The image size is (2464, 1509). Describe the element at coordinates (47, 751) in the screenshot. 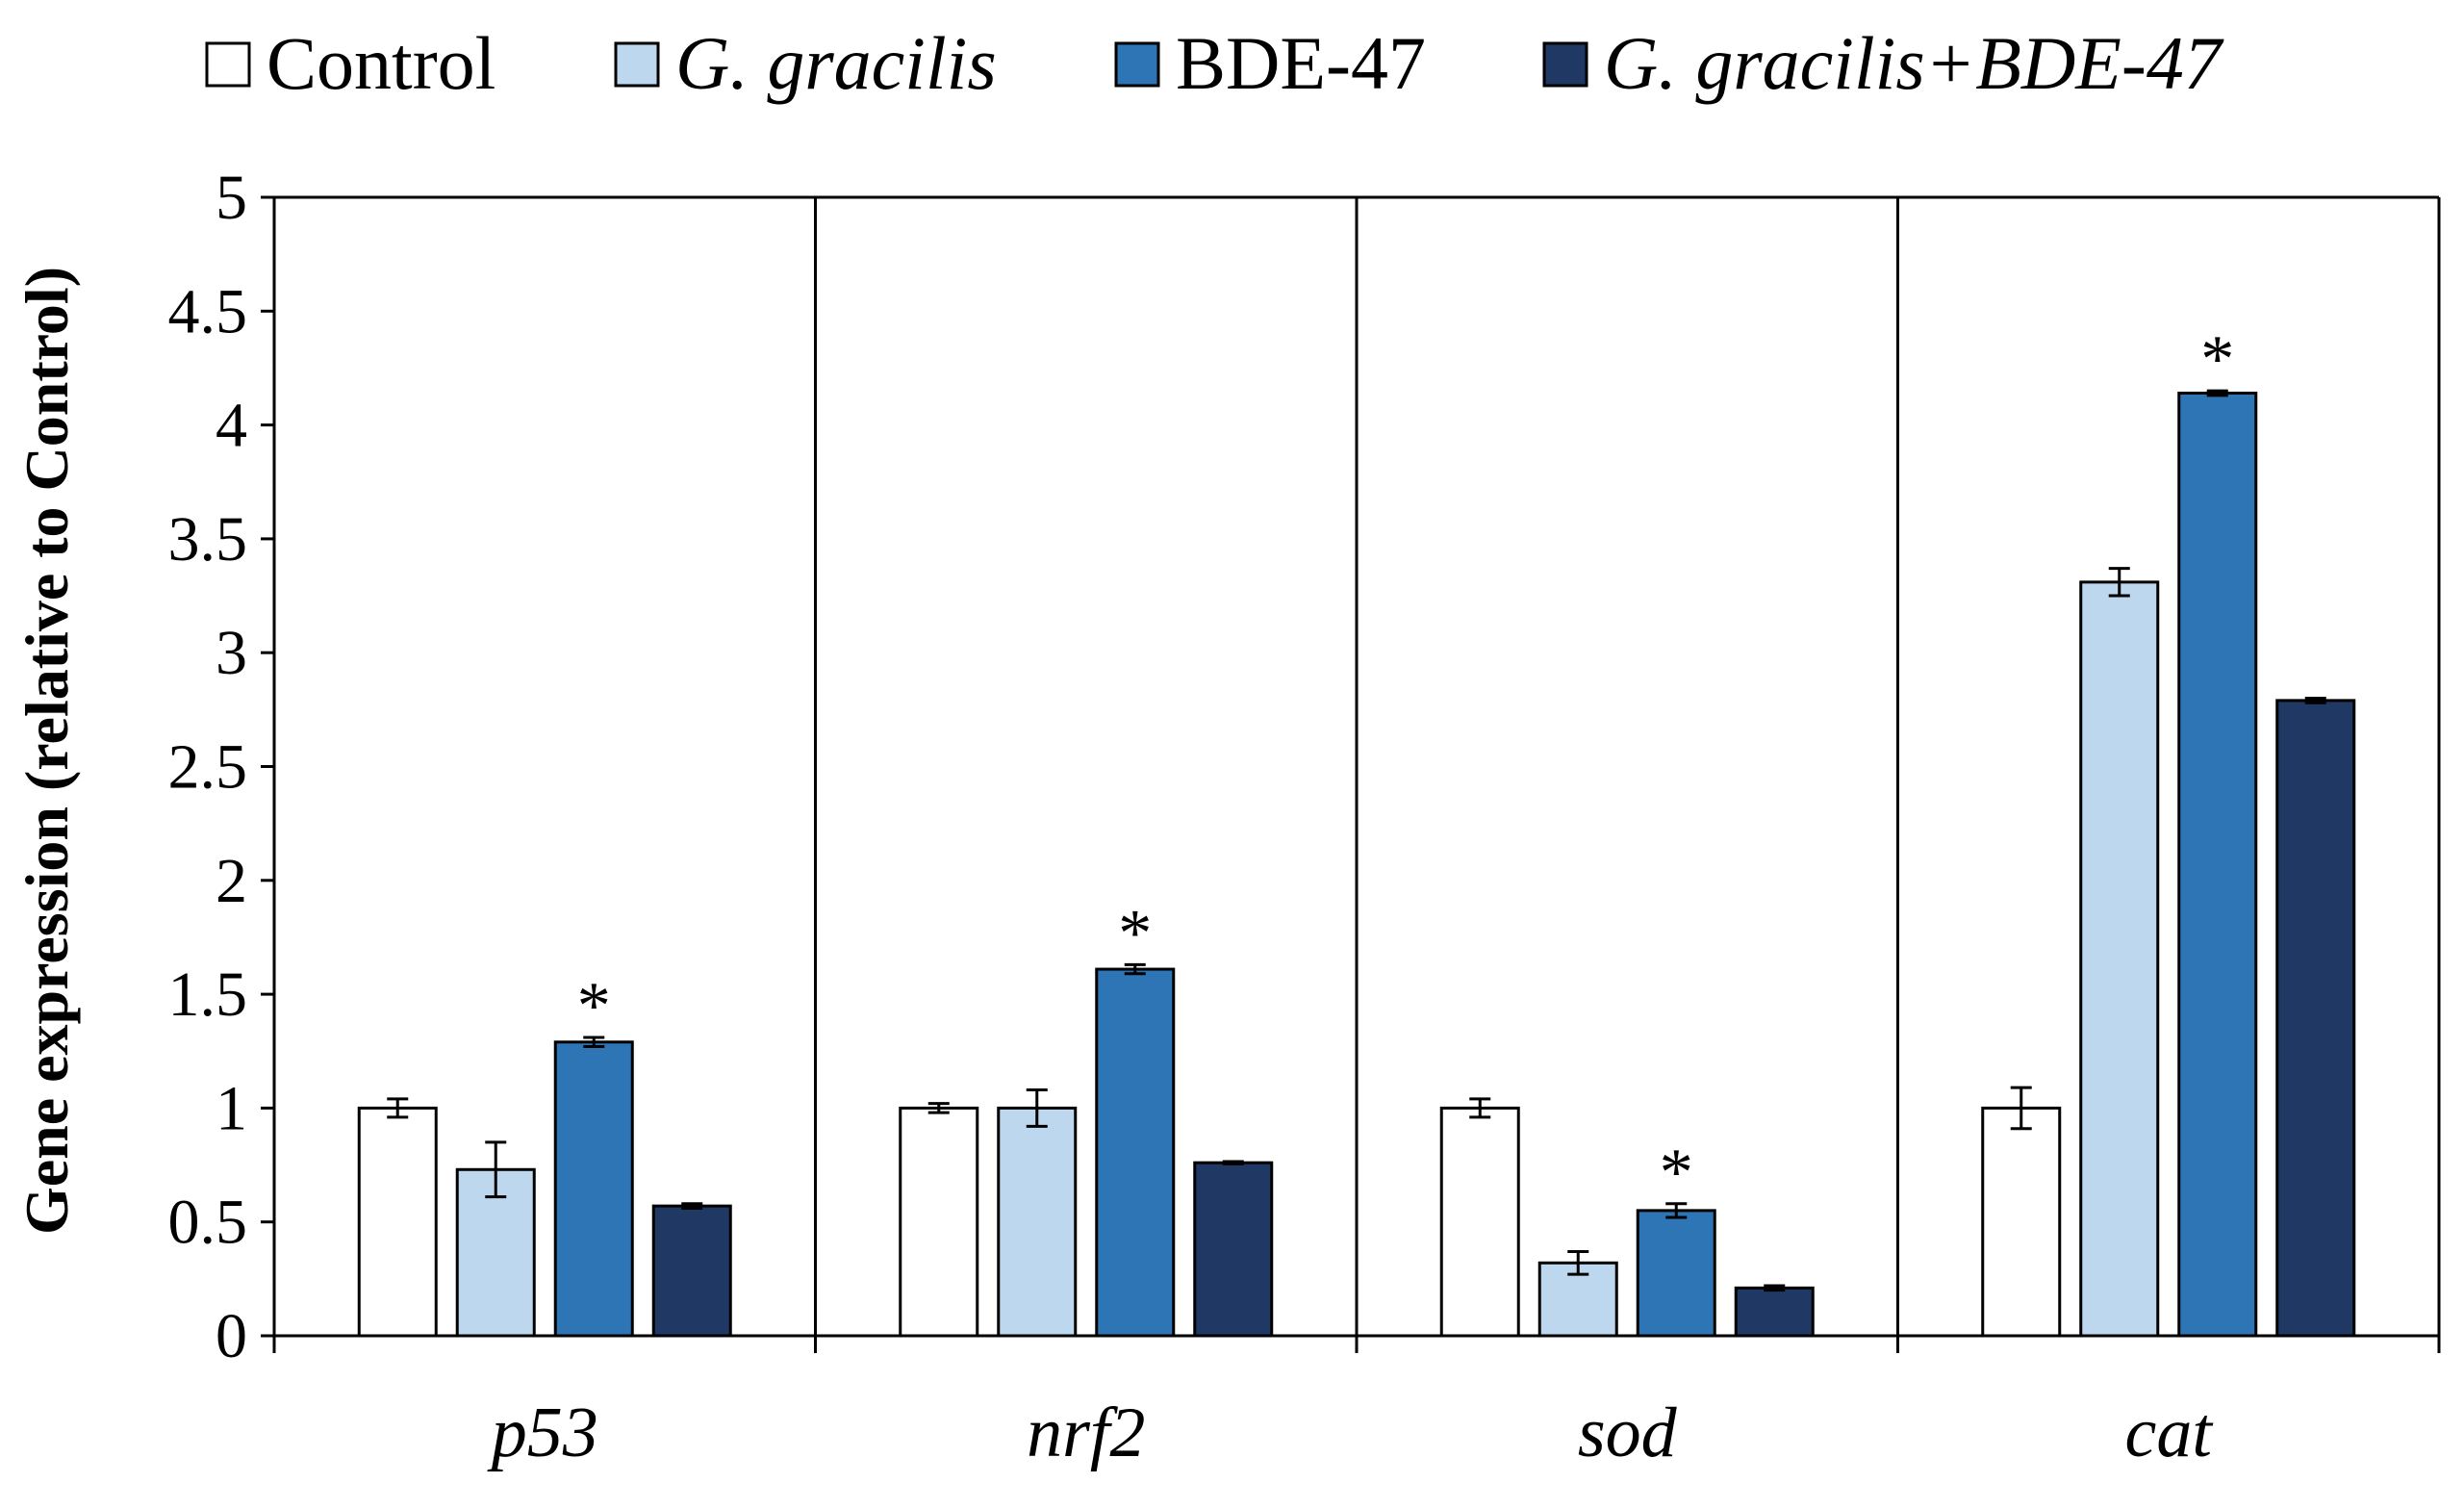

I see `y-axis-label: Gene expression (relative to Control)` at that location.